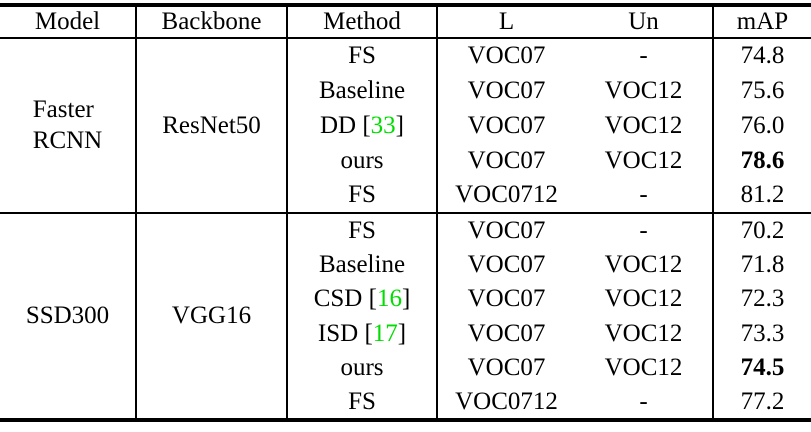  What do you see at coordinates (644, 21) in the screenshot?
I see `column-header-unlabeled: Un` at bounding box center [644, 21].